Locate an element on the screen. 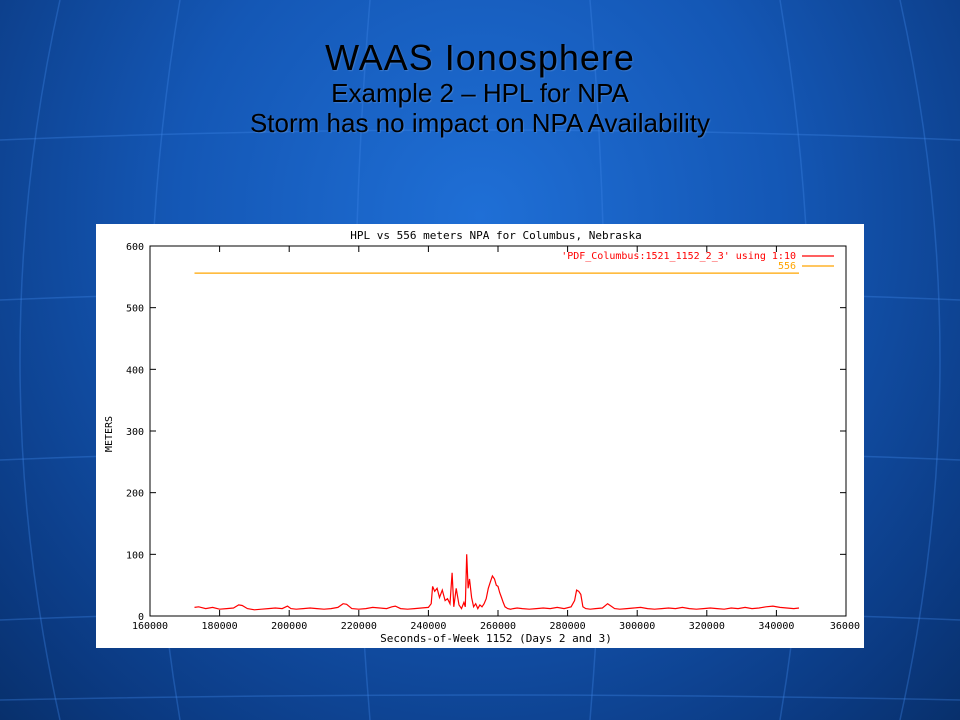 This screenshot has height=720, width=960. x-tick-label: 280000 is located at coordinates (568, 626).